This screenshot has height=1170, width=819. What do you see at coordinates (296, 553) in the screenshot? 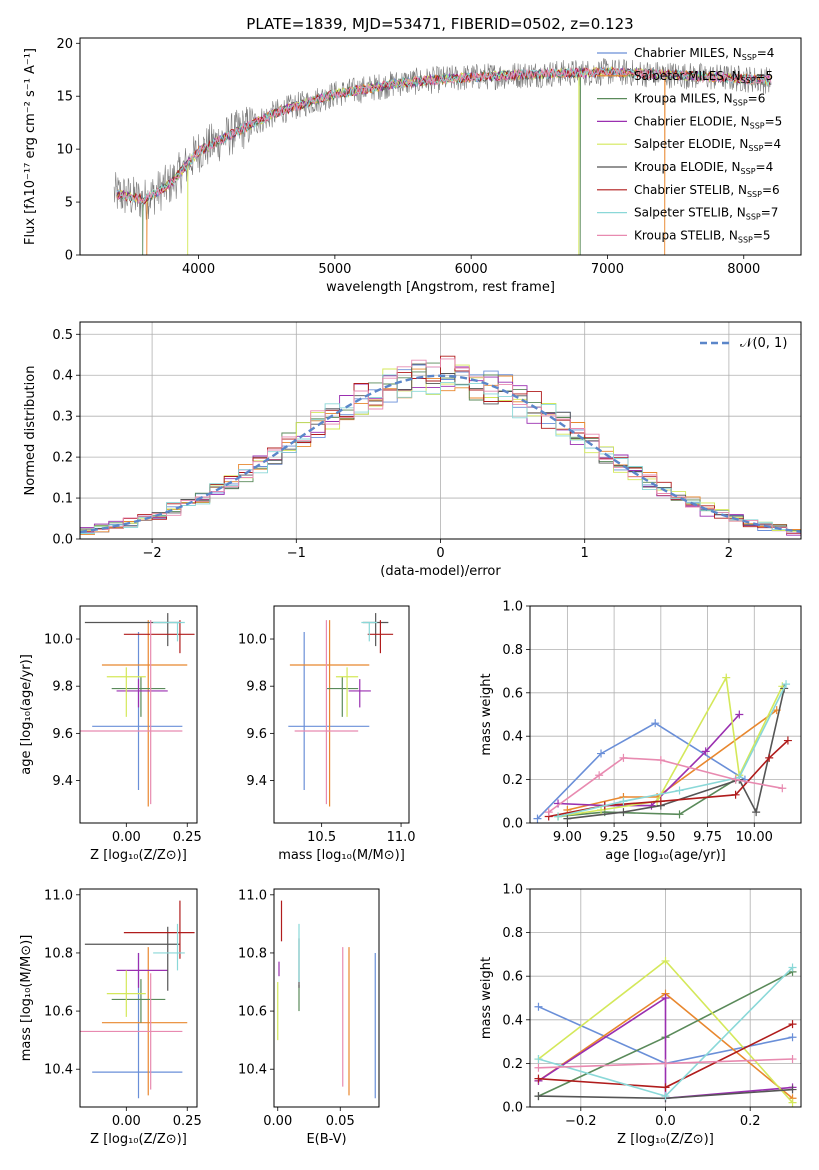
I see `x-tick-label: −1` at bounding box center [296, 553].